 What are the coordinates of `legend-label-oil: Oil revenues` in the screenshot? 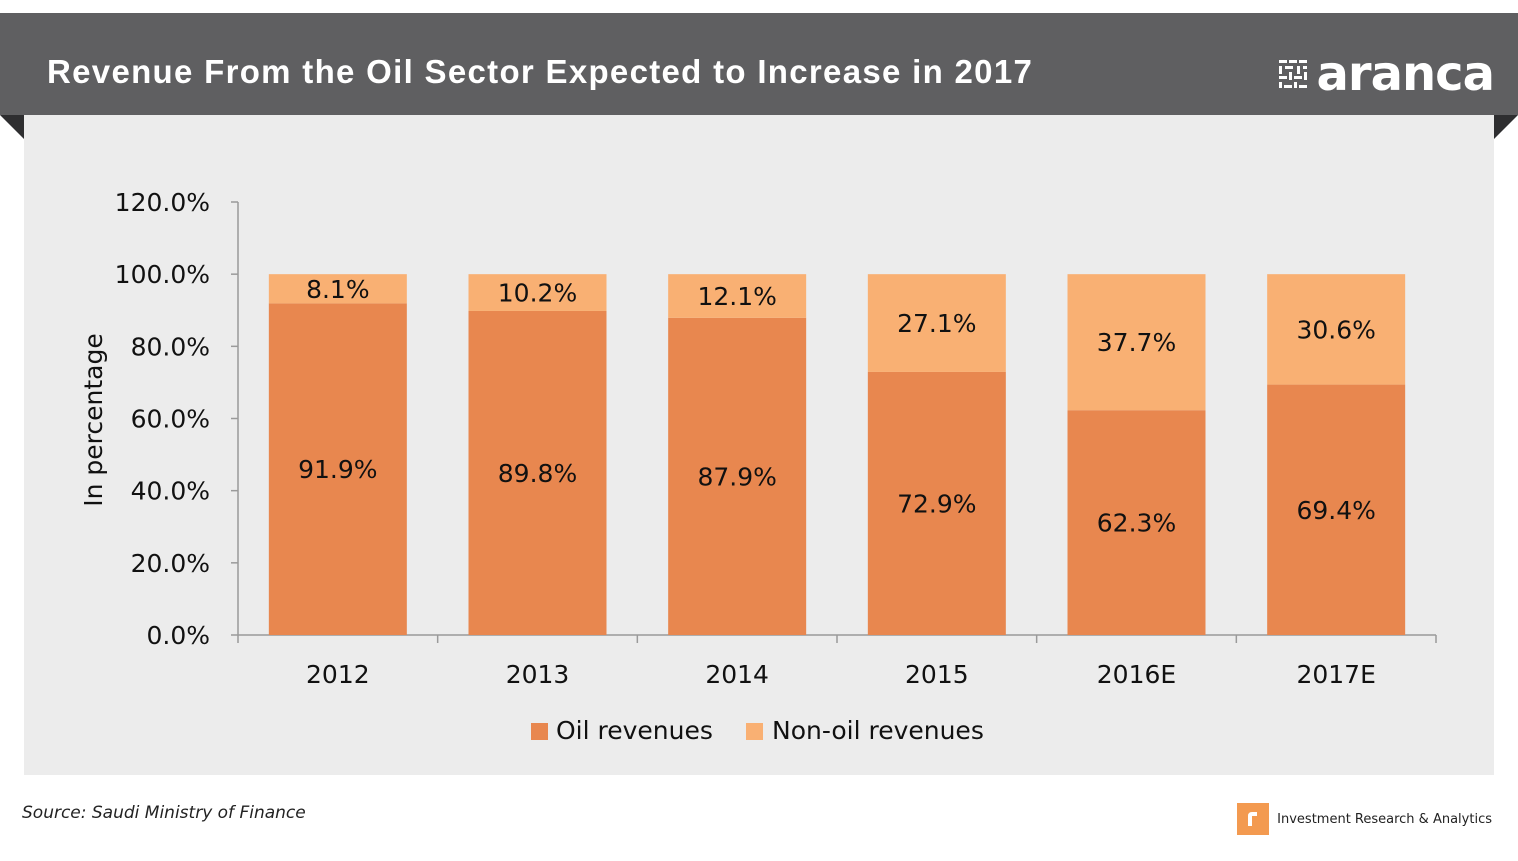 It's located at (634, 730).